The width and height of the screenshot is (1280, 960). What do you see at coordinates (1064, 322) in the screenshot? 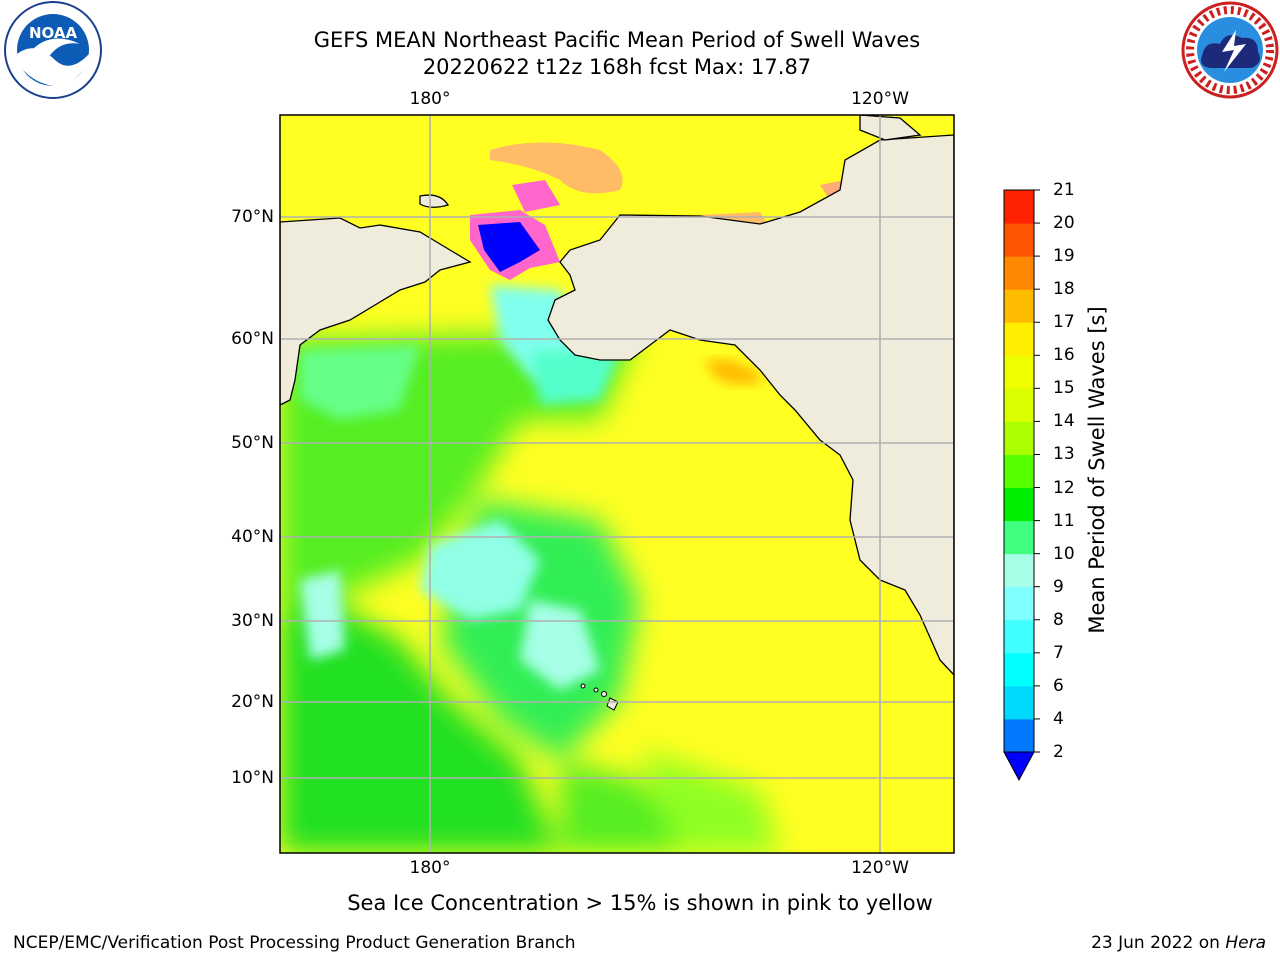
I see `colorbar-tick-label: 17` at bounding box center [1064, 322].